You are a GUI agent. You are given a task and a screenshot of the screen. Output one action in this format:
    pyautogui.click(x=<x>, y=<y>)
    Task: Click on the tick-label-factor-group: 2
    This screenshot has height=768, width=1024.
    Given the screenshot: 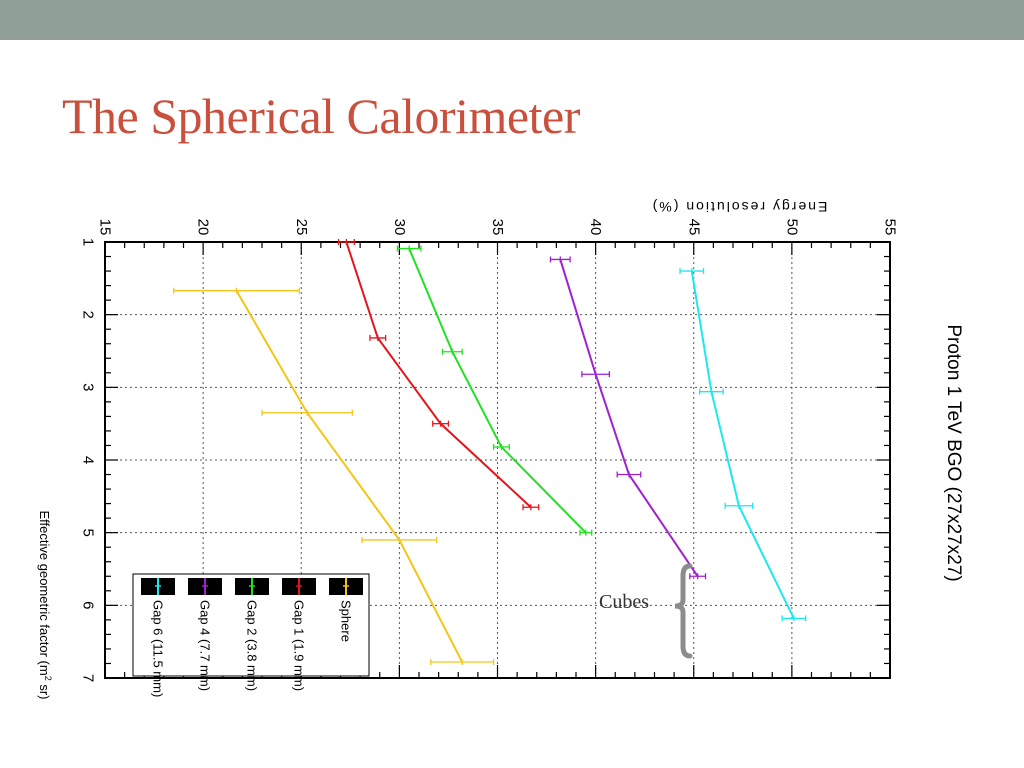 What is the action you would take?
    pyautogui.click(x=88, y=314)
    